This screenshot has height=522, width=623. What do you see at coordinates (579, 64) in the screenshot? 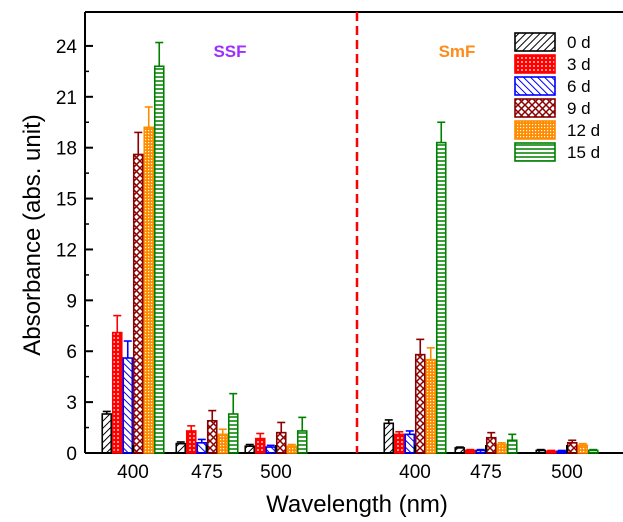
I see `legend-label: 3 d` at bounding box center [579, 64].